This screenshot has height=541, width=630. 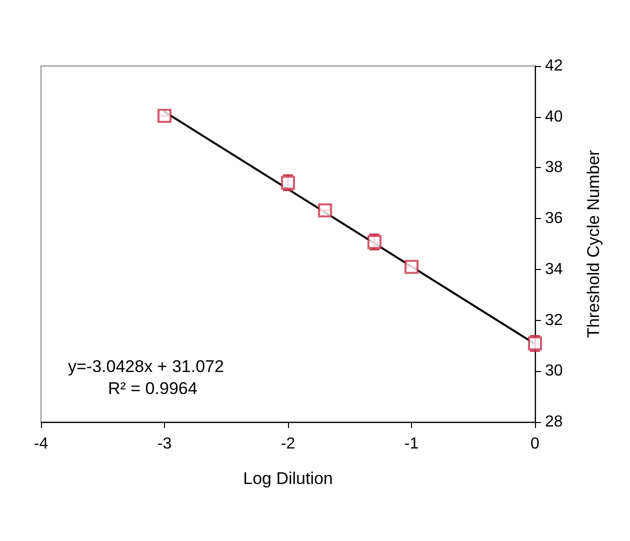 I want to click on y-tick-label: 28, so click(x=554, y=422).